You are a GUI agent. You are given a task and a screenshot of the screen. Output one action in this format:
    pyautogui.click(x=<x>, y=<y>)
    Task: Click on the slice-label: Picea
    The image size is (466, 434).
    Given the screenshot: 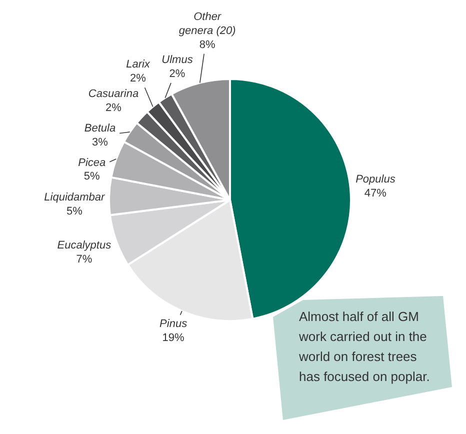 What is the action you would take?
    pyautogui.click(x=92, y=162)
    